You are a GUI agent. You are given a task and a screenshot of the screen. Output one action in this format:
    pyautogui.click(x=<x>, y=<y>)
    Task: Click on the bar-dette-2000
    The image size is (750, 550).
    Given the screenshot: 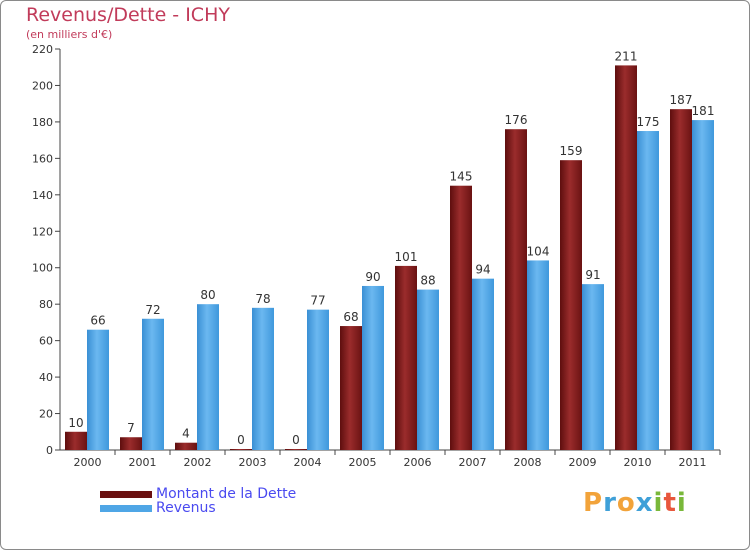 What is the action you would take?
    pyautogui.click(x=76, y=440)
    